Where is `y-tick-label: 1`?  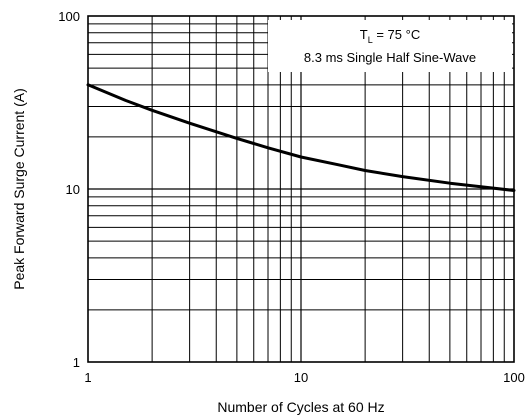 y-tick-label: 1 is located at coordinates (76, 362).